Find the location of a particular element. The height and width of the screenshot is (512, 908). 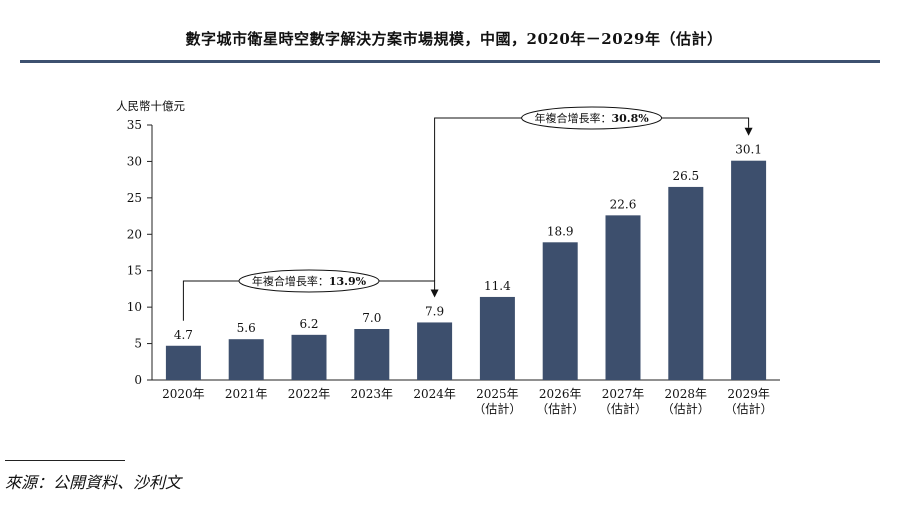

title-rule is located at coordinates (450, 61).